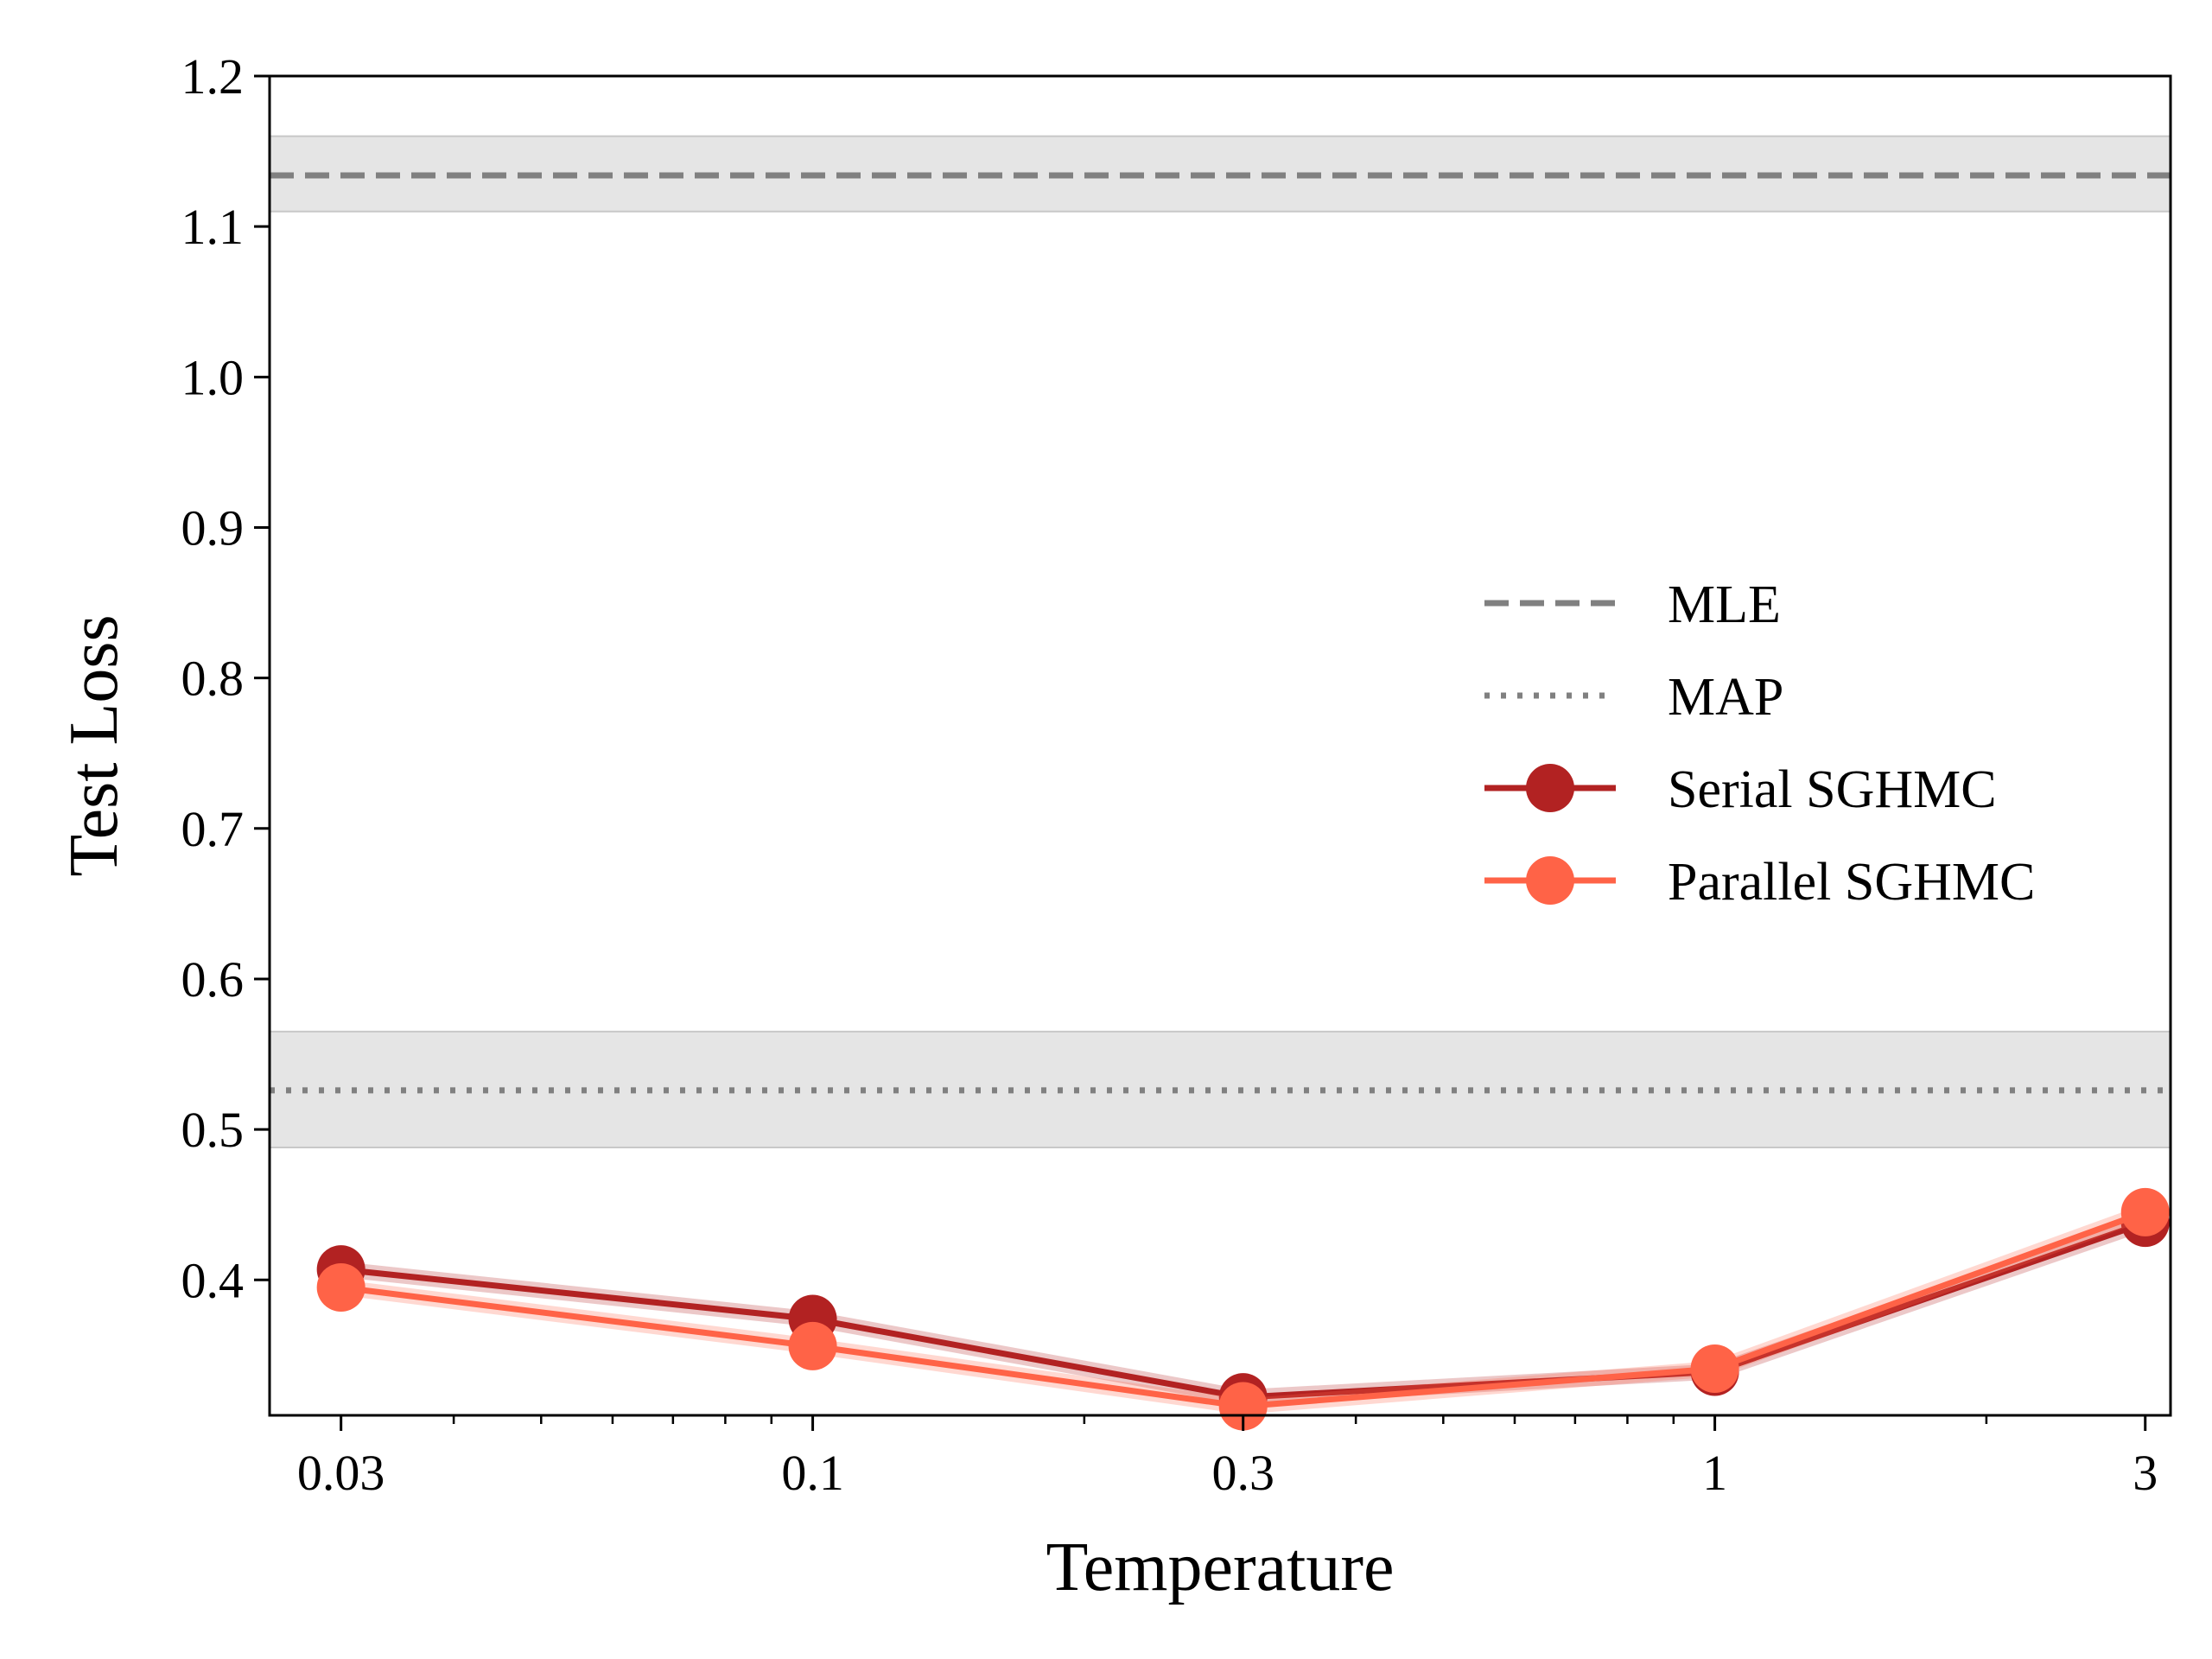 This screenshot has height=1659, width=2212. I want to click on map-band, so click(1220, 1089).